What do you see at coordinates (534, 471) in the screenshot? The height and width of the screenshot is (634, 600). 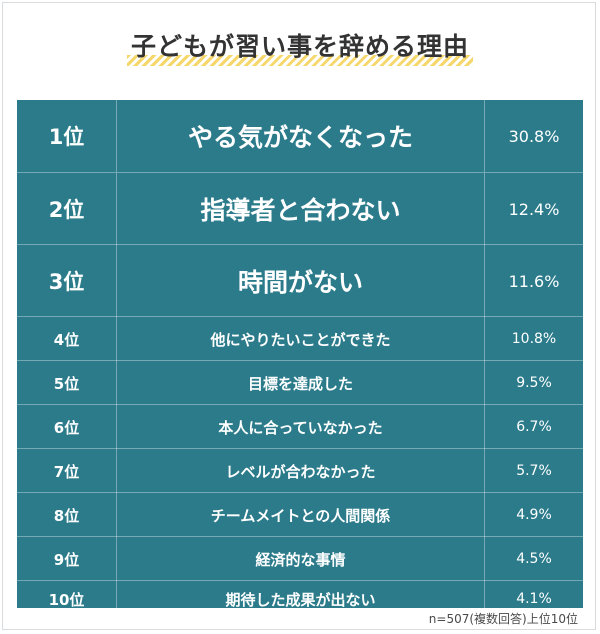 I see `percent-cell: 5.7%` at bounding box center [534, 471].